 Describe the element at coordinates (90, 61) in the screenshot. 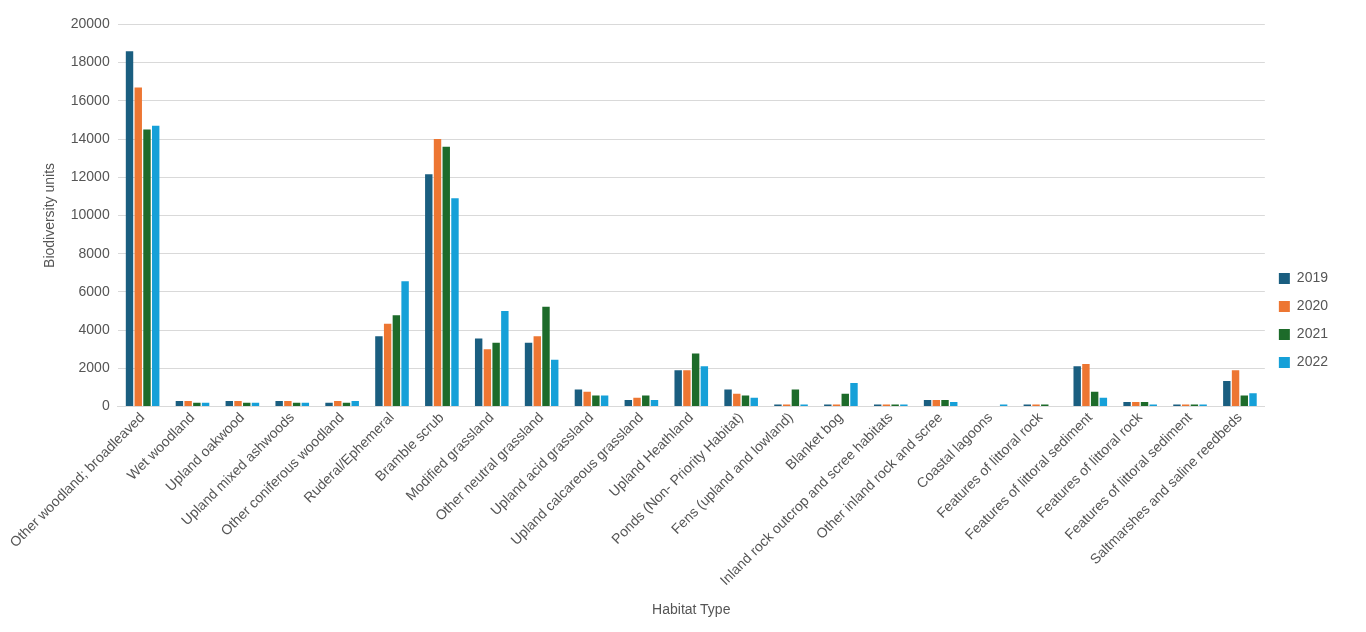

I see `y-tick-label: 18000` at that location.